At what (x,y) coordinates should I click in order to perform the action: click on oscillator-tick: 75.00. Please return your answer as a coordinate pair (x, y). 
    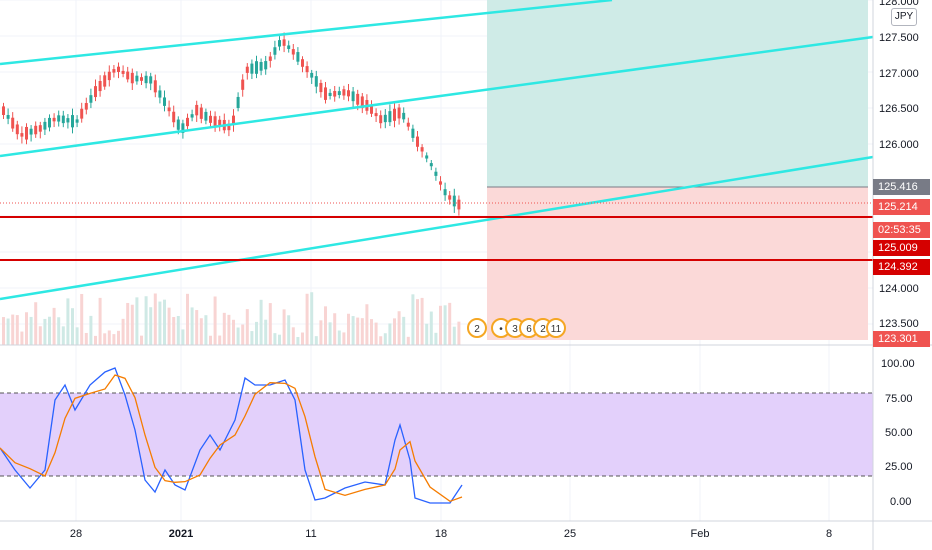
    Looking at the image, I should click on (899, 399).